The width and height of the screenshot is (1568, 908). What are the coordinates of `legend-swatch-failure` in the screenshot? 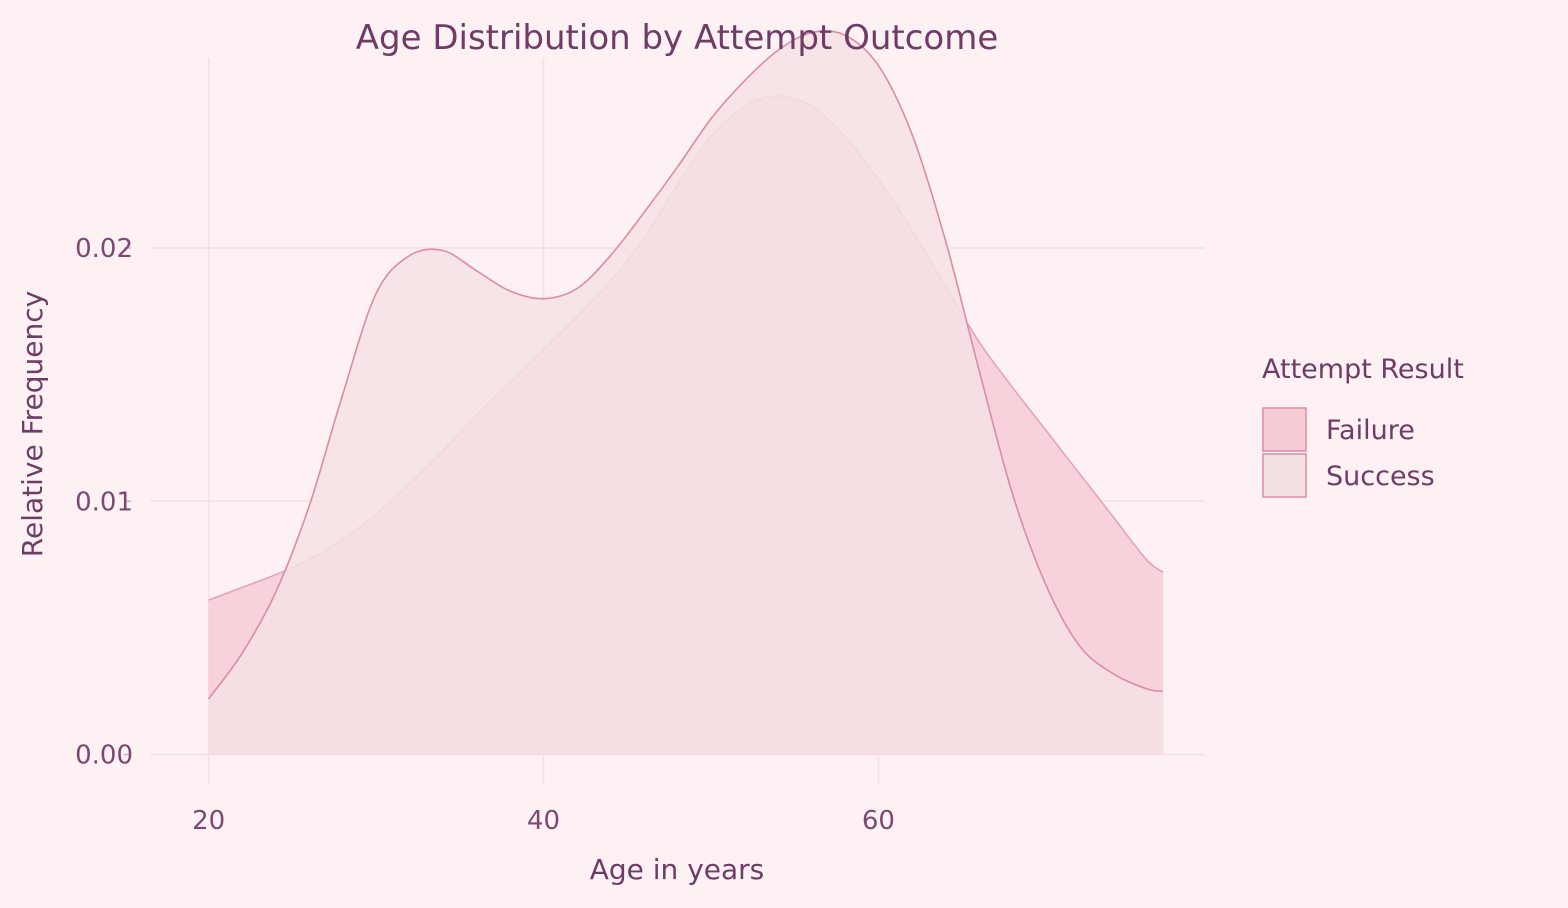 It's located at (1284, 429).